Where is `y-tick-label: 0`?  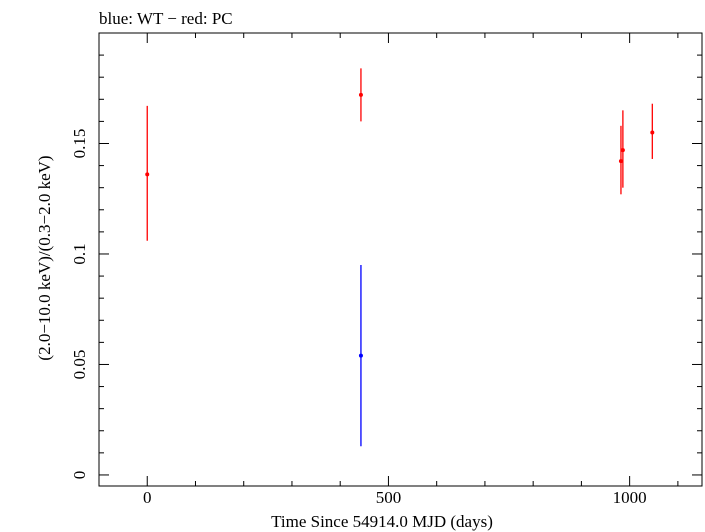 y-tick-label: 0 is located at coordinates (79, 475).